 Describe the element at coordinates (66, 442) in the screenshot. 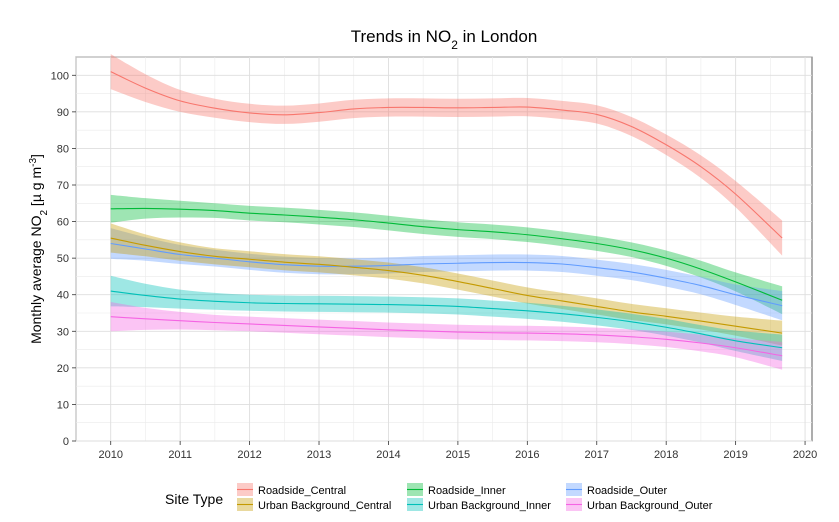

I see `y-tick-label: 0` at that location.